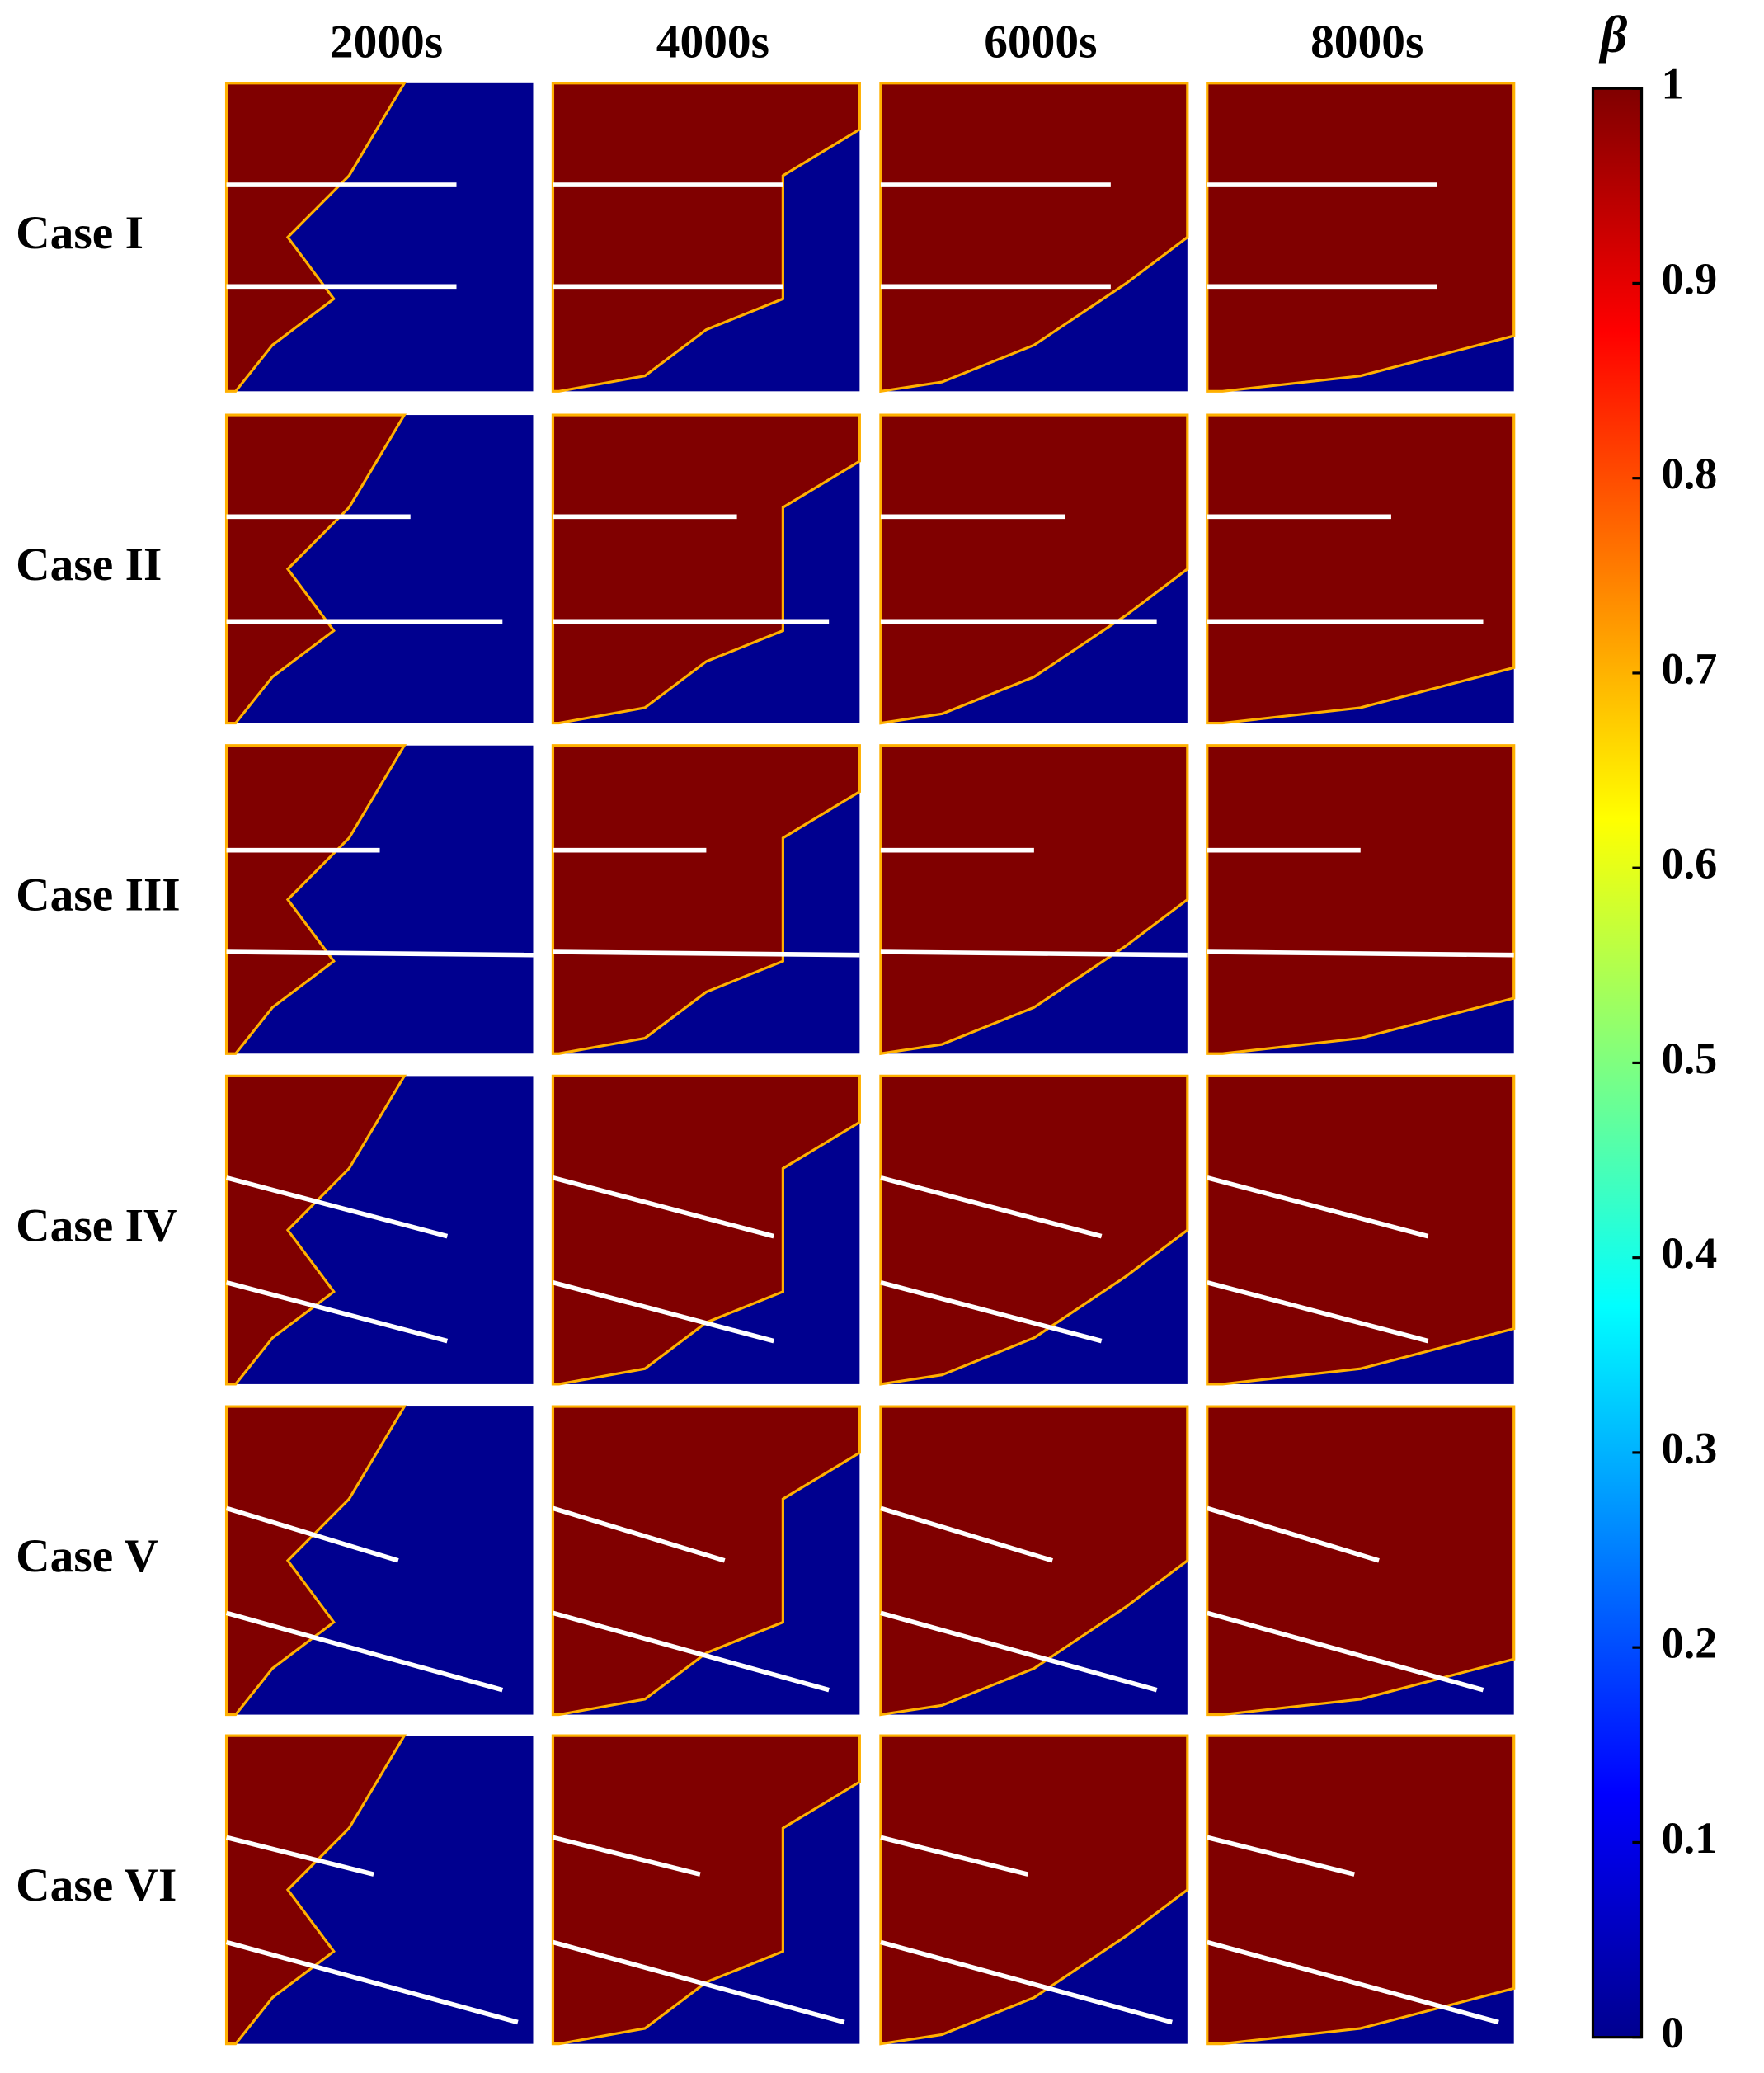 Image resolution: width=1764 pixels, height=2073 pixels. What do you see at coordinates (1689, 473) in the screenshot?
I see `colorbar-tick-label: 0.8` at bounding box center [1689, 473].